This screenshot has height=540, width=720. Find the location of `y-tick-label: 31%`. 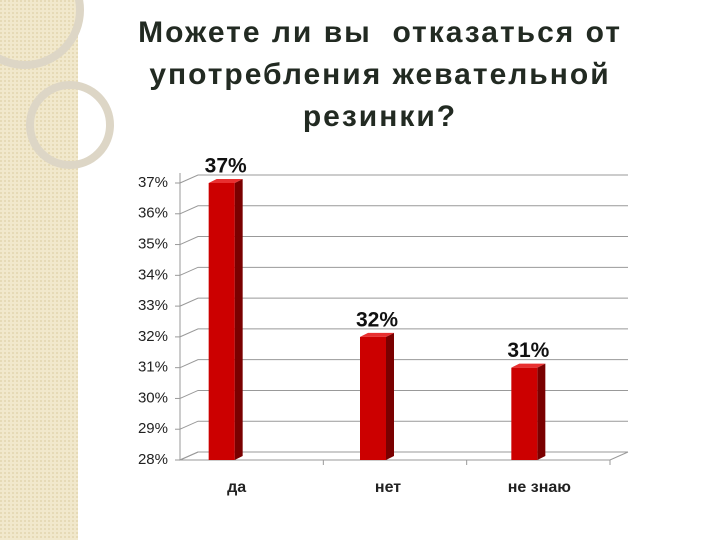

y-tick-label: 31% is located at coordinates (153, 367).